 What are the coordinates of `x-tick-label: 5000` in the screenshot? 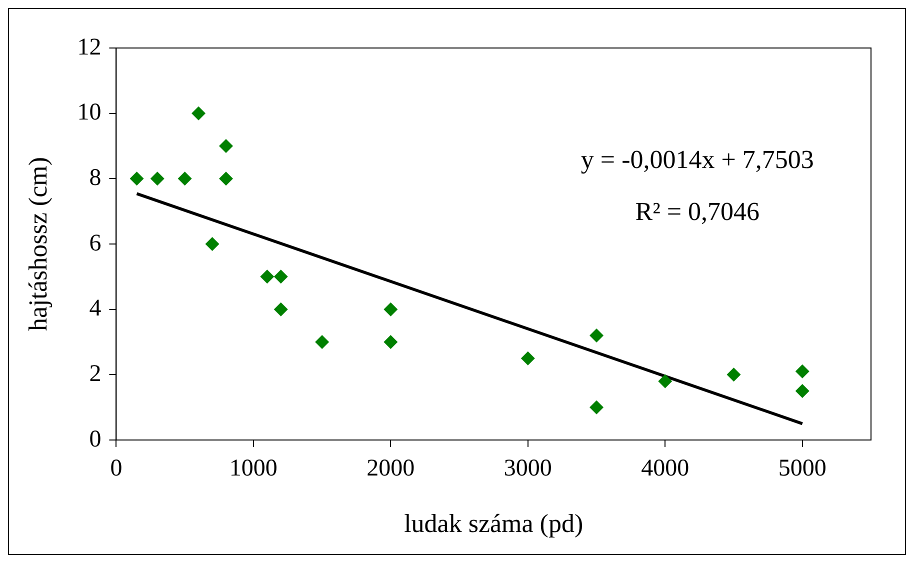 It's located at (802, 469).